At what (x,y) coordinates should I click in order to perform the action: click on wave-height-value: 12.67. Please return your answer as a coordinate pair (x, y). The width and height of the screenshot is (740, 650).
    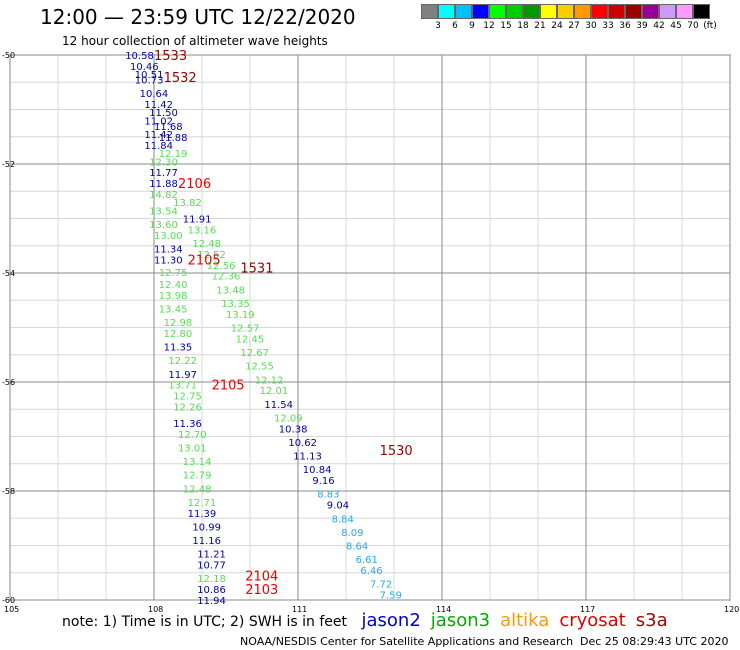
    Looking at the image, I should click on (254, 353).